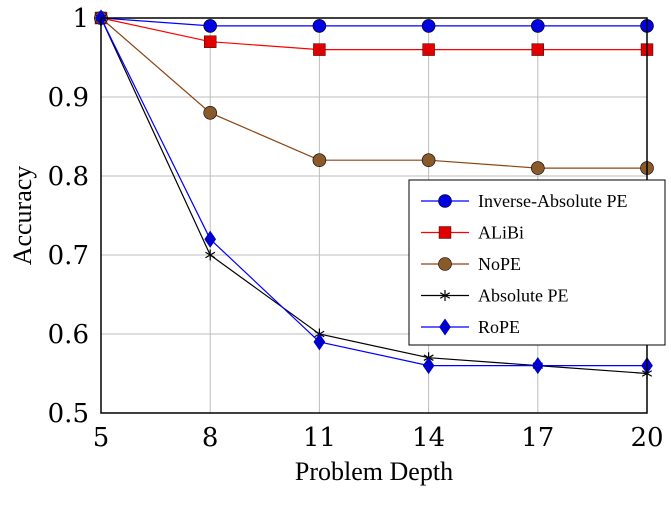 The width and height of the screenshot is (671, 525). I want to click on x-tick-label: 14, so click(428, 438).